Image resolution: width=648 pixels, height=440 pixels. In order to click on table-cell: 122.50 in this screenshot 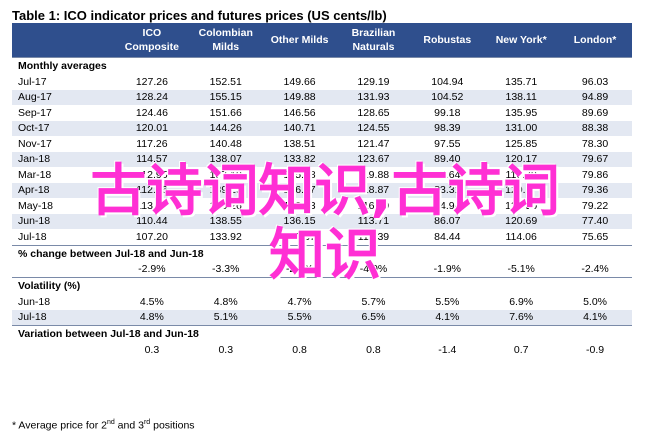, I will do `click(521, 205)`.